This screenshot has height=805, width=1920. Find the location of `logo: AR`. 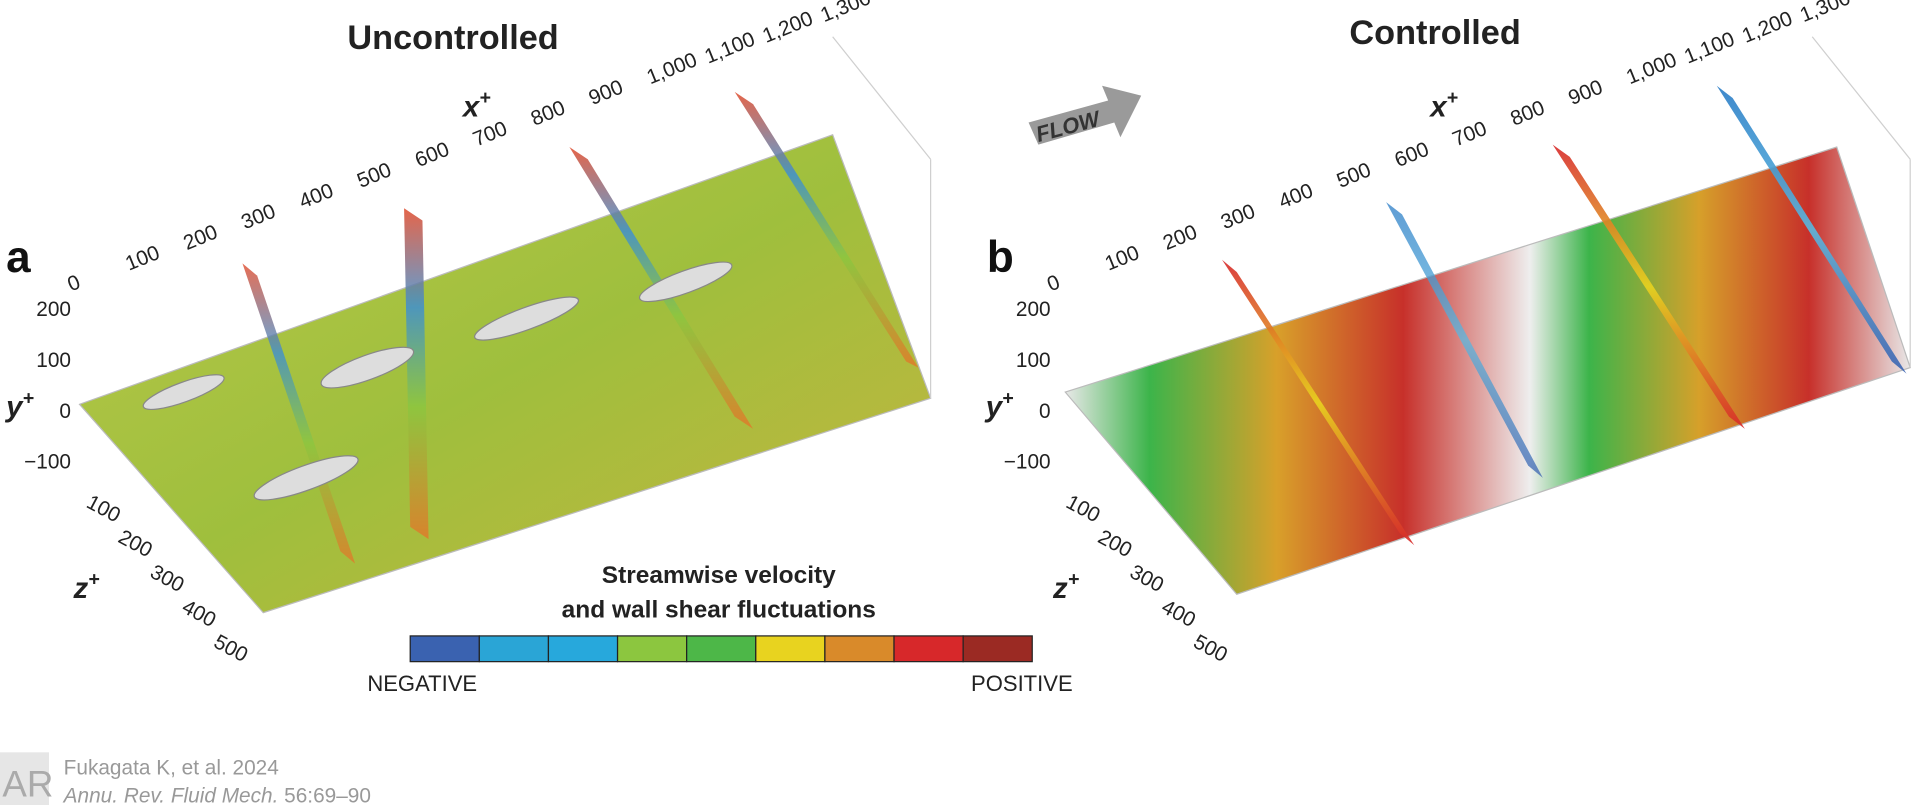

logo: AR is located at coordinates (27, 783).